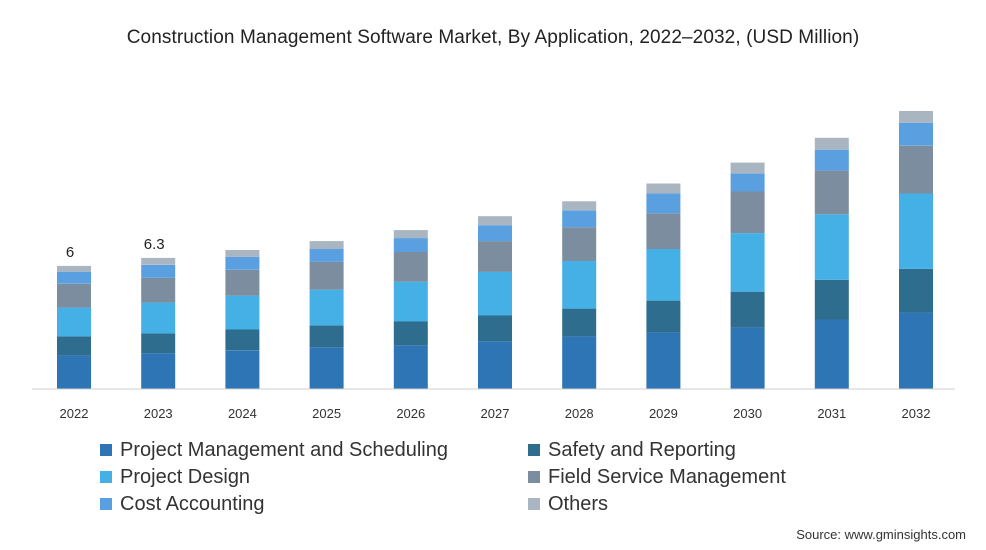 This screenshot has width=986, height=550. Describe the element at coordinates (158, 318) in the screenshot. I see `bar-segment-2023-project-design` at that location.